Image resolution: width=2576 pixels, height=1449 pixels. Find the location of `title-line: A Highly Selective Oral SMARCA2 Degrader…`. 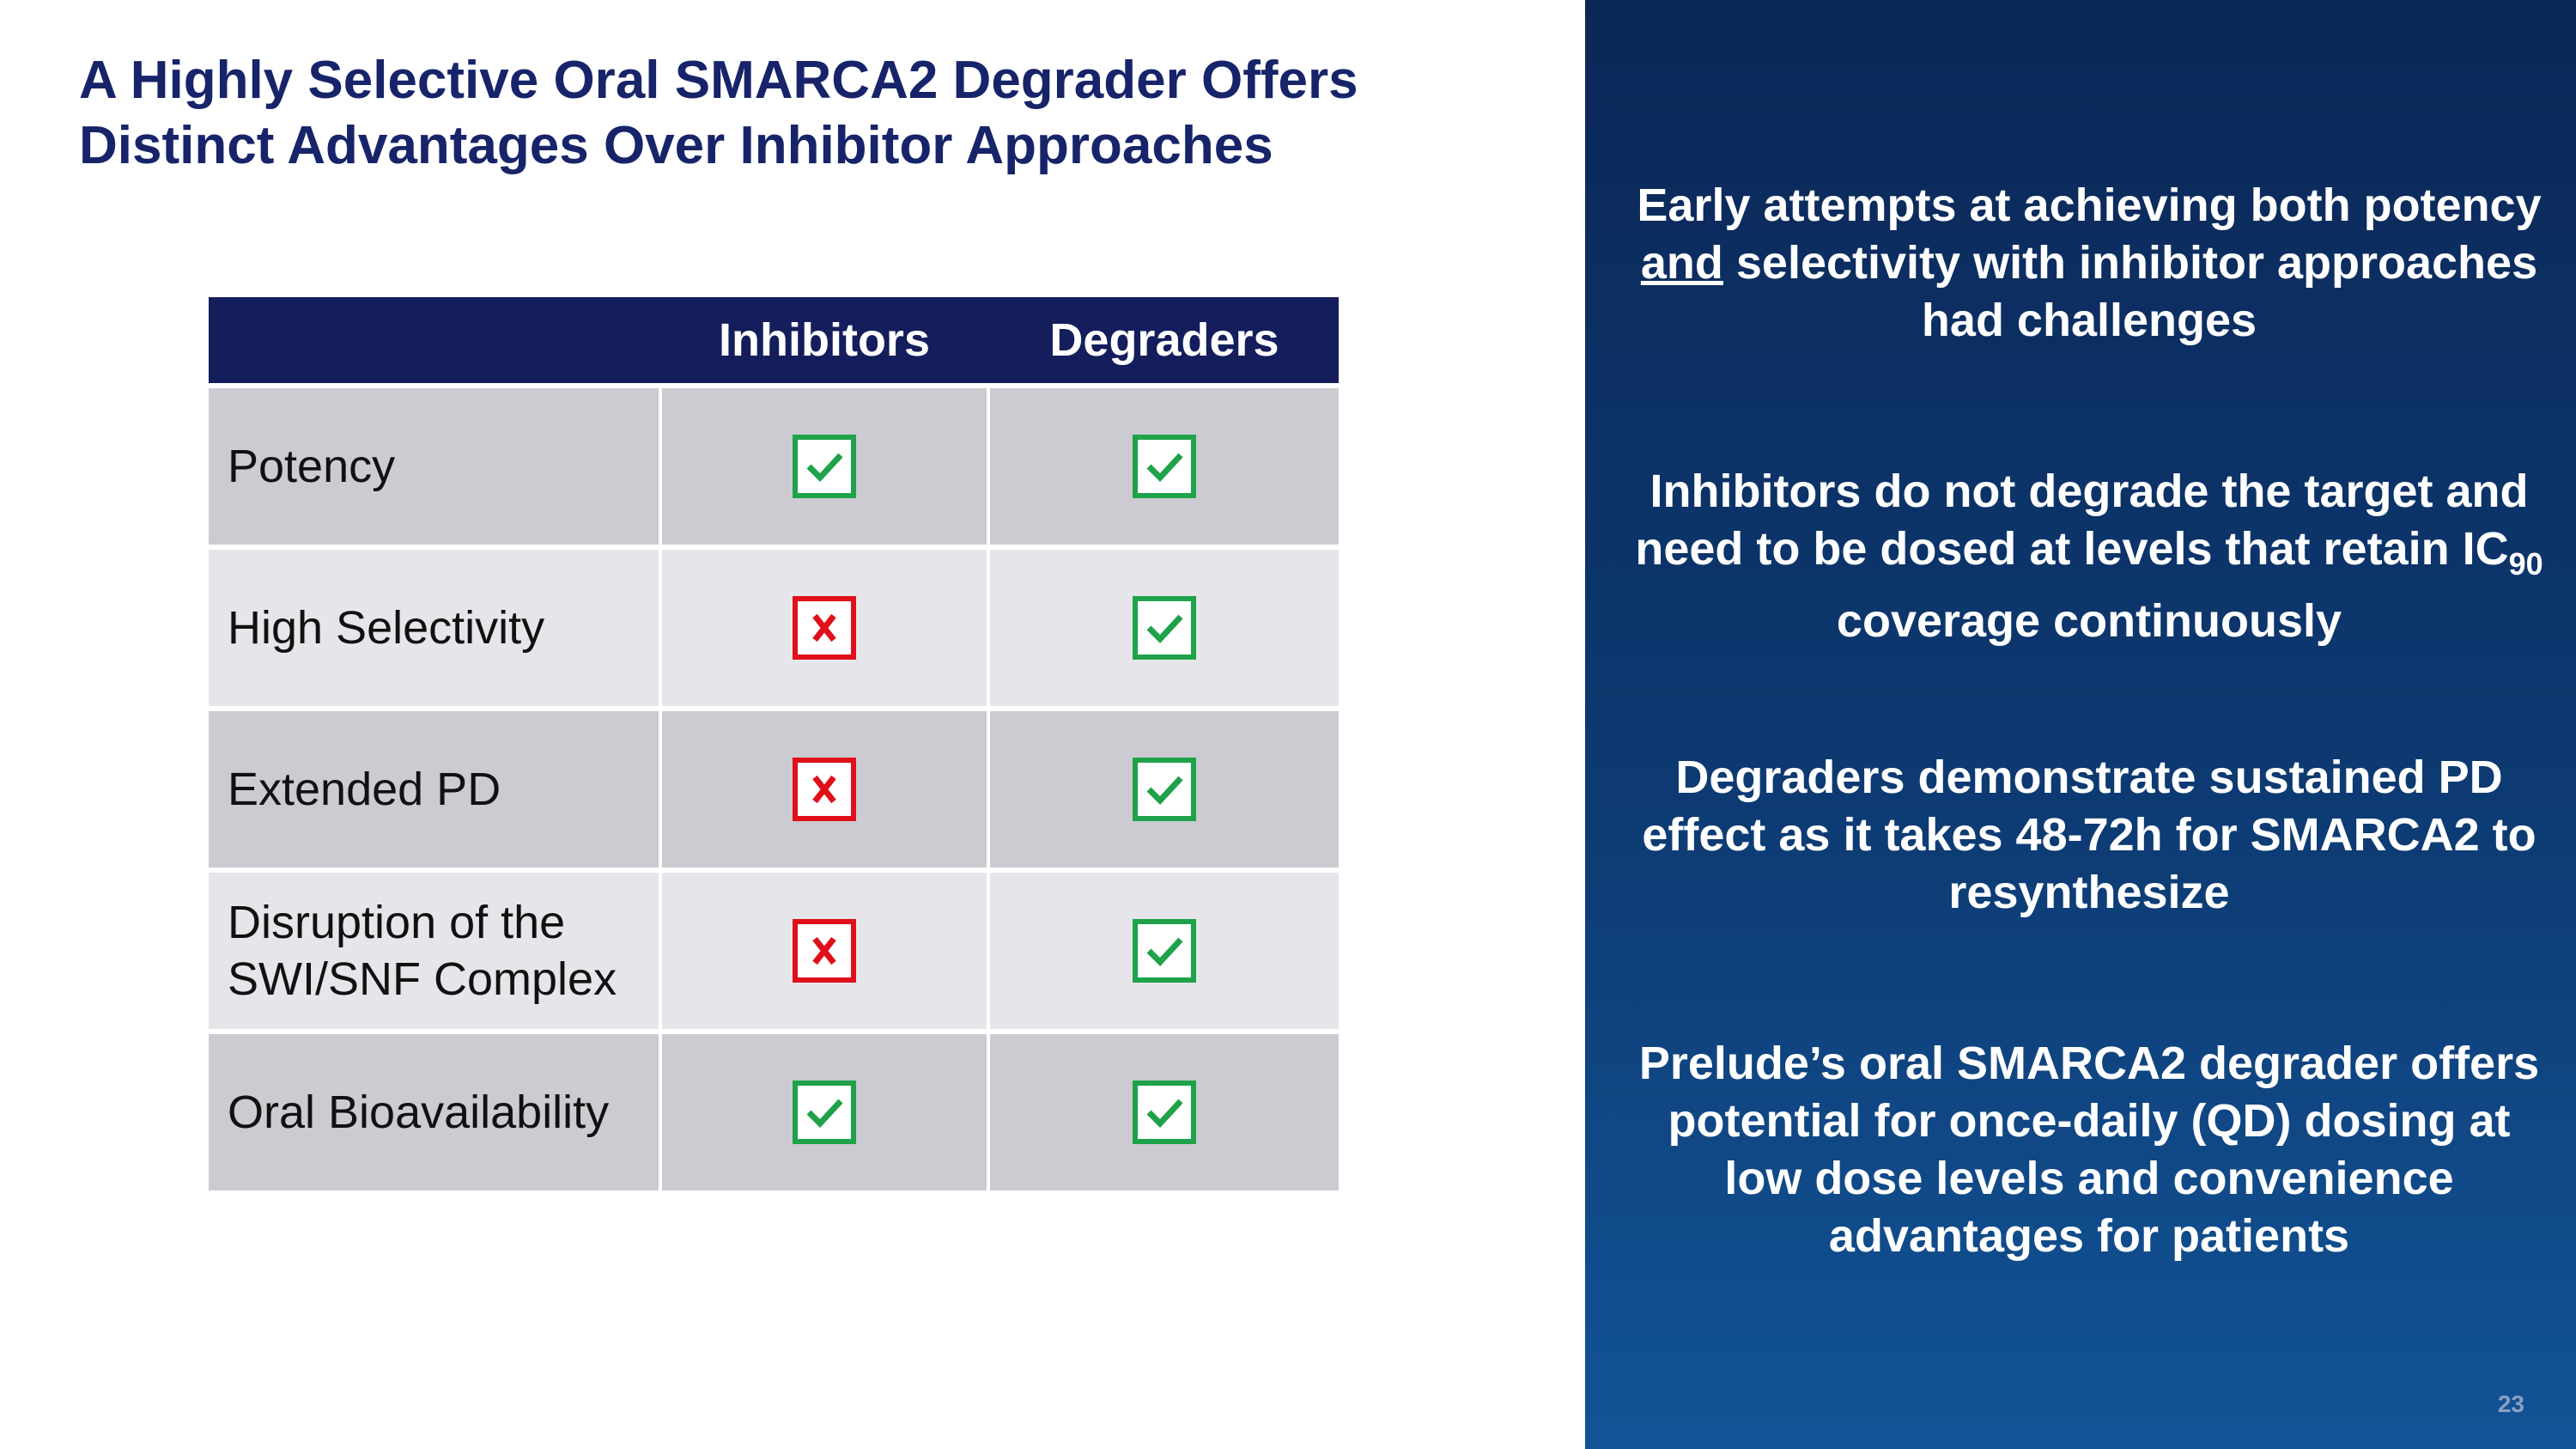

title-line: A Highly Selective Oral SMARCA2 Degrader… is located at coordinates (718, 80).